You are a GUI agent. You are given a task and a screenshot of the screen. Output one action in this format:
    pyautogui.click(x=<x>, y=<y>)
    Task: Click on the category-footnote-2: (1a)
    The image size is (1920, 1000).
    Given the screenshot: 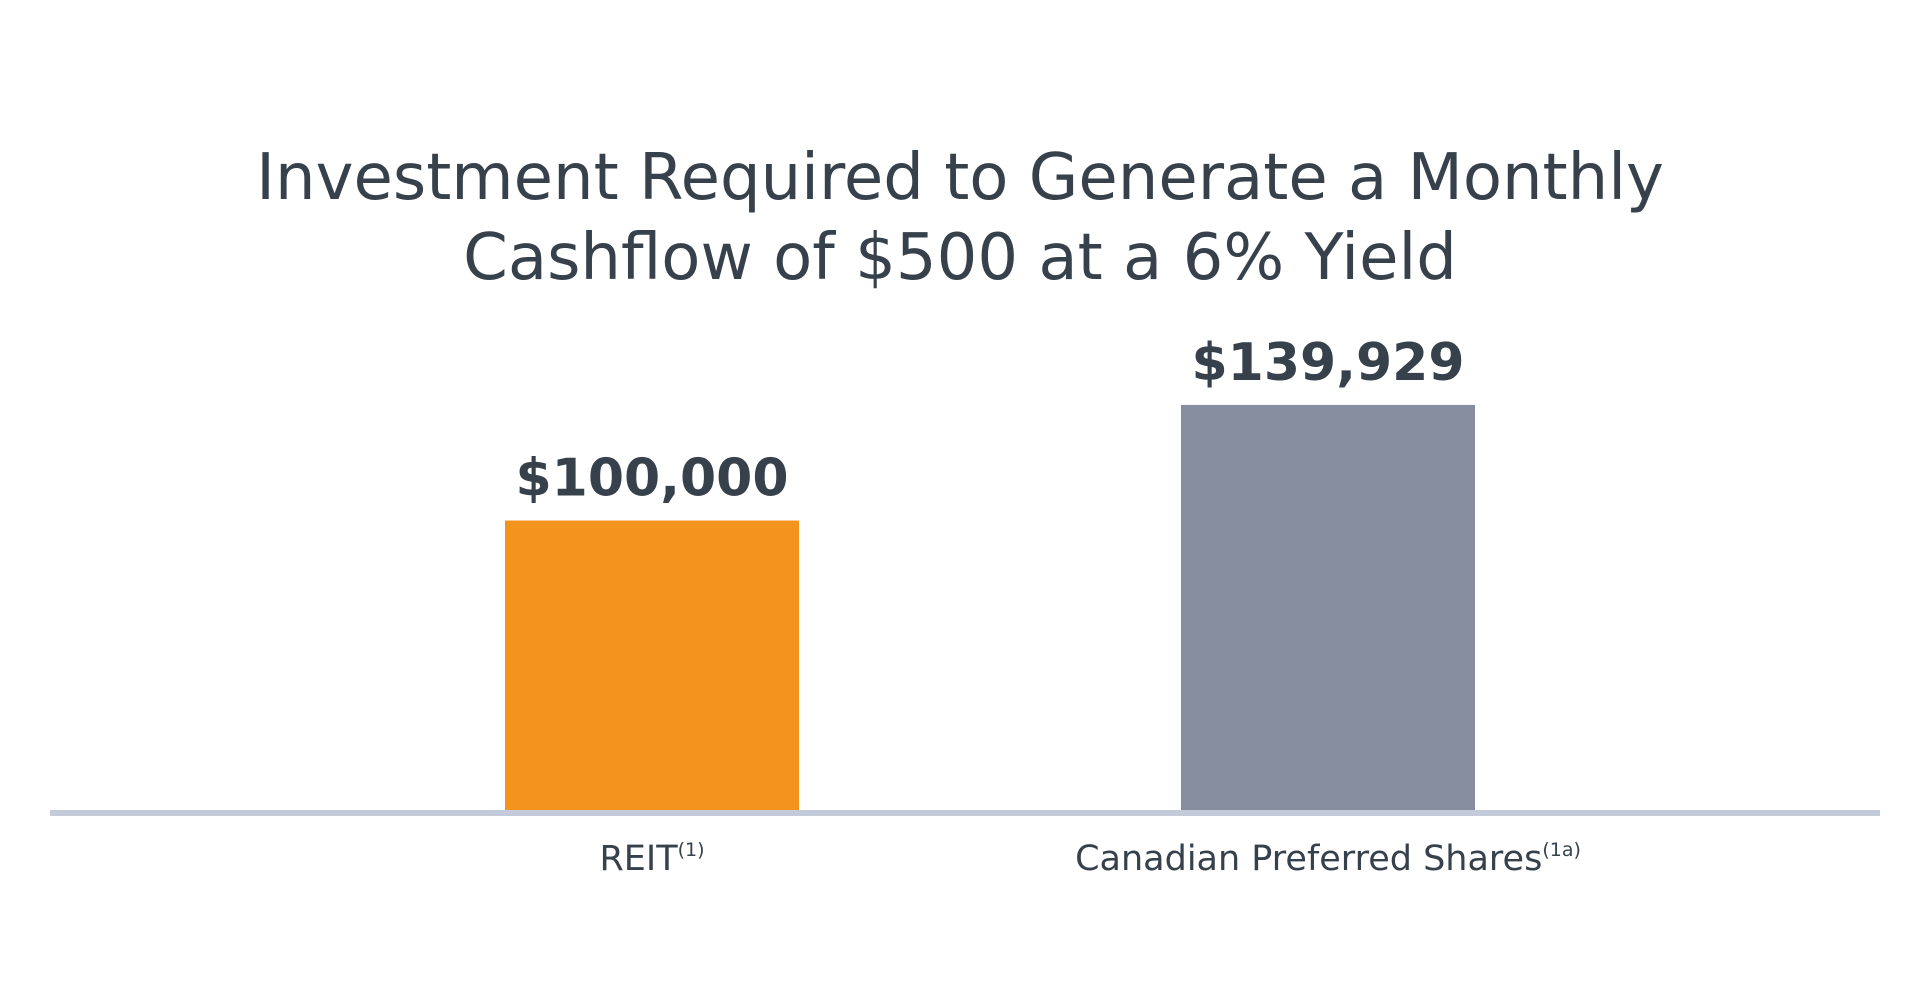 What is the action you would take?
    pyautogui.click(x=1561, y=850)
    